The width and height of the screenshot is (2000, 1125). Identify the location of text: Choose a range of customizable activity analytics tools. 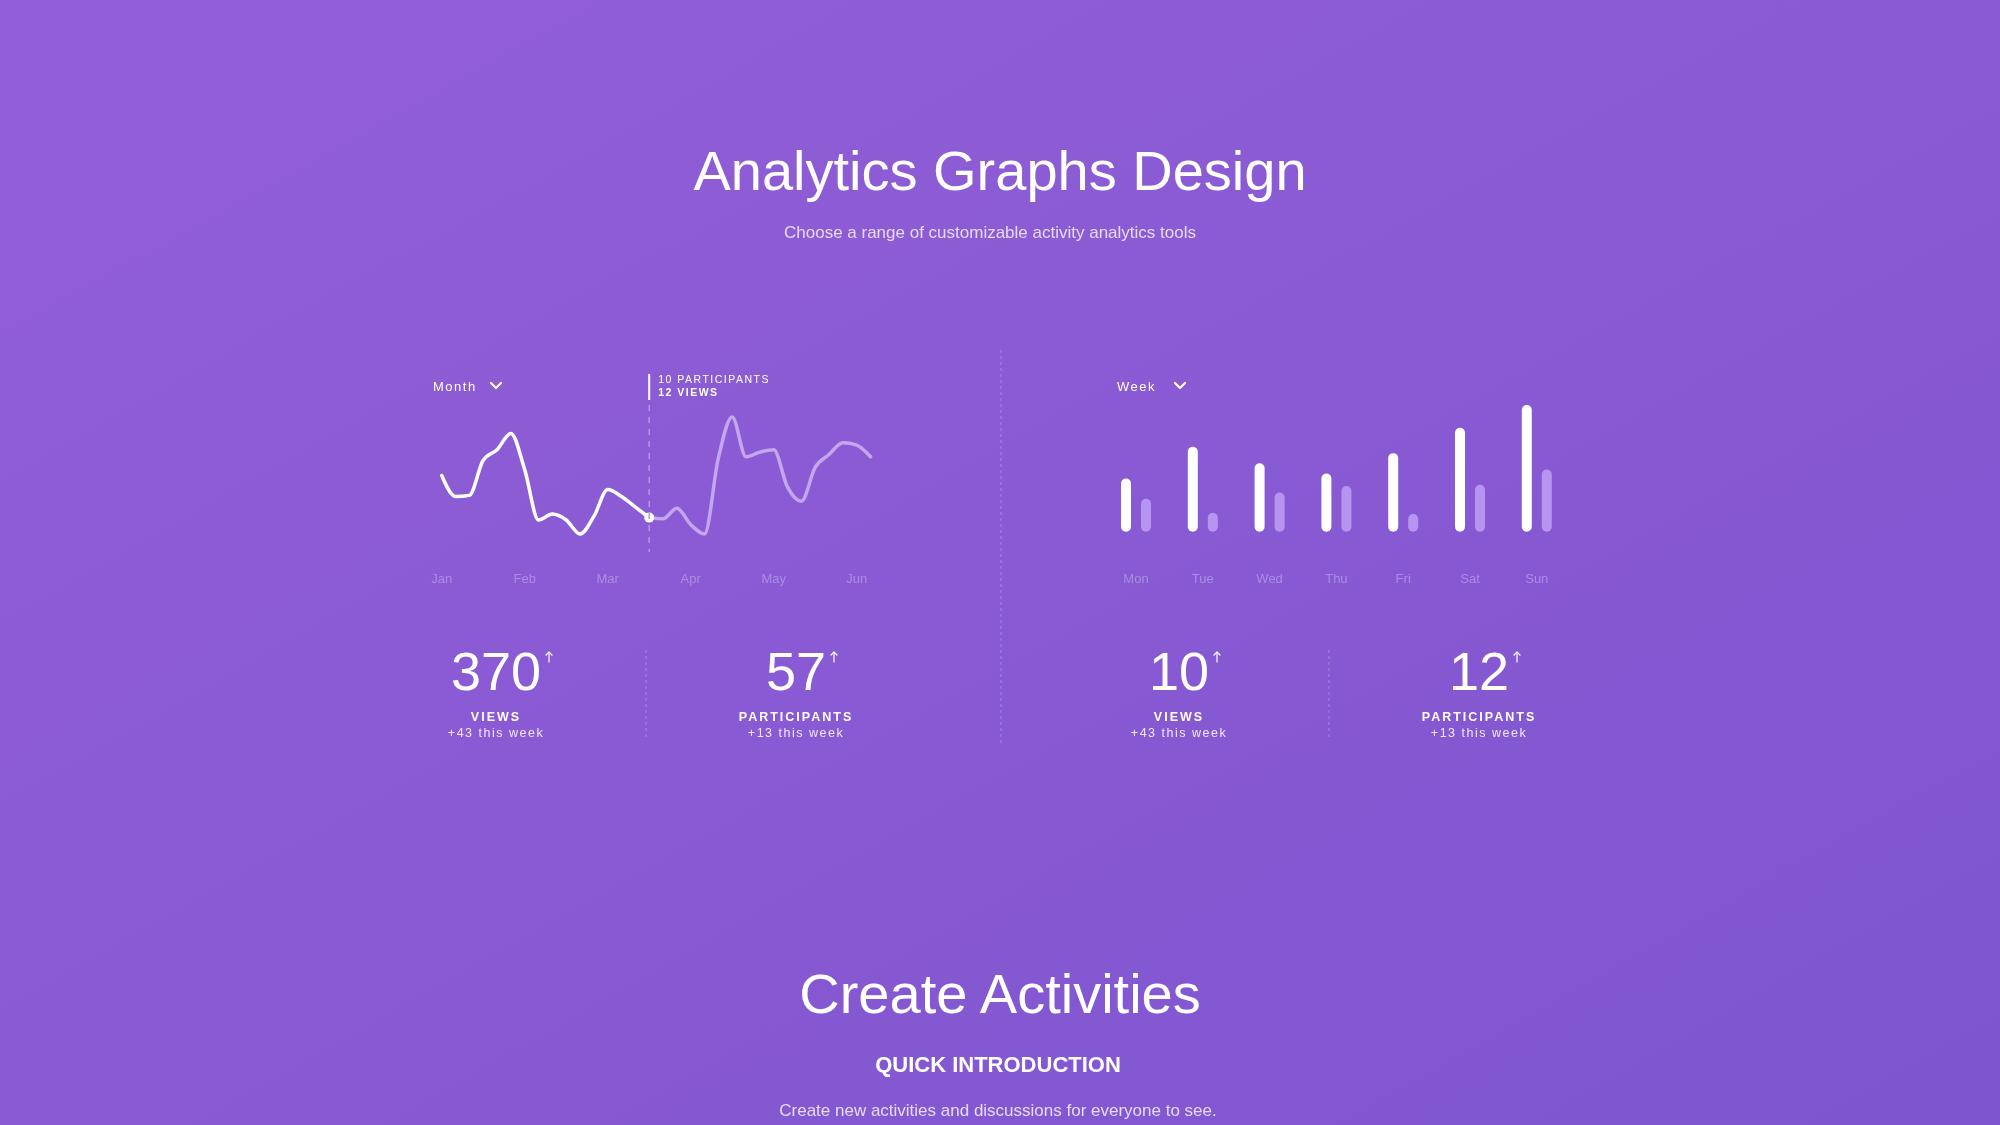
(990, 232).